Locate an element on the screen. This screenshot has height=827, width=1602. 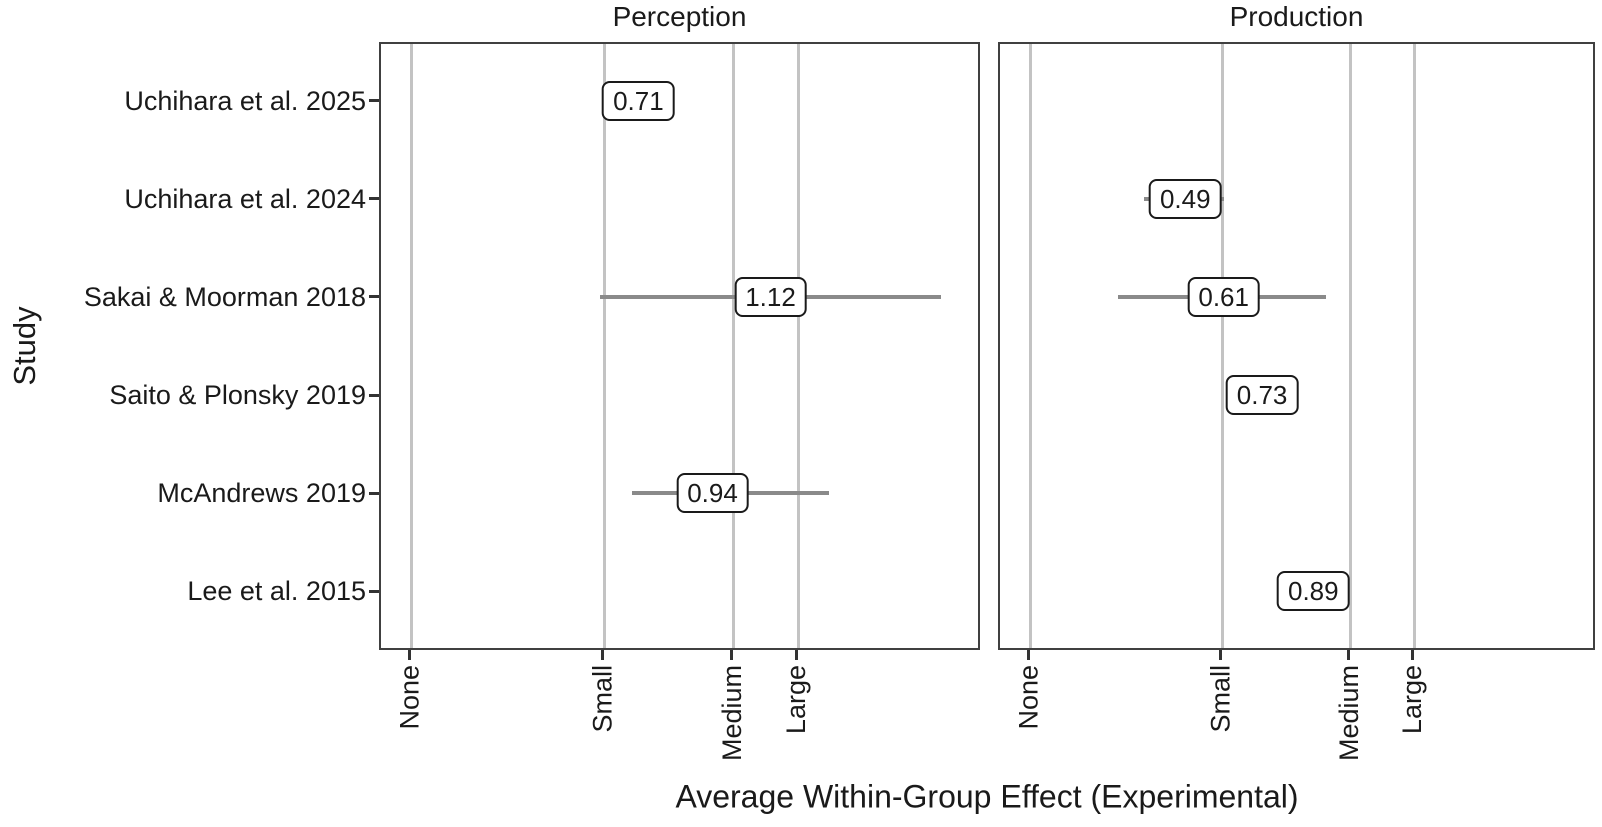
study-label: McAndrews 2019 is located at coordinates (261, 493).